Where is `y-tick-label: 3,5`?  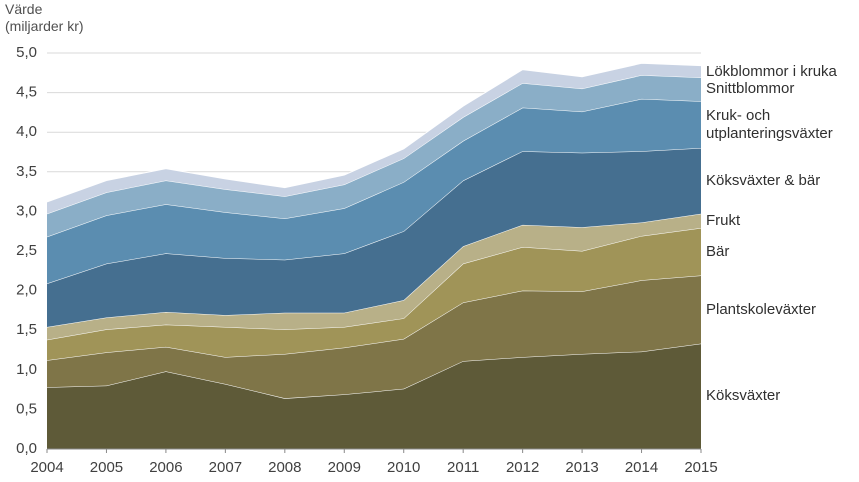 y-tick-label: 3,5 is located at coordinates (26, 171).